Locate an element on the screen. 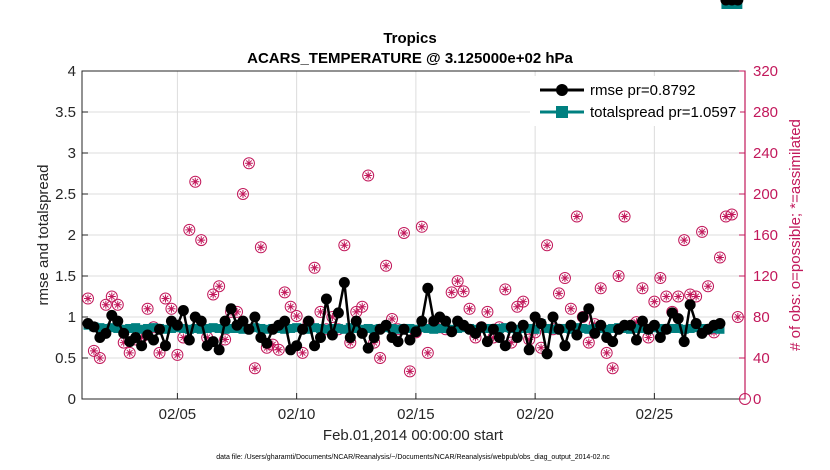  y-tick-label: 2.5 is located at coordinates (65, 194).